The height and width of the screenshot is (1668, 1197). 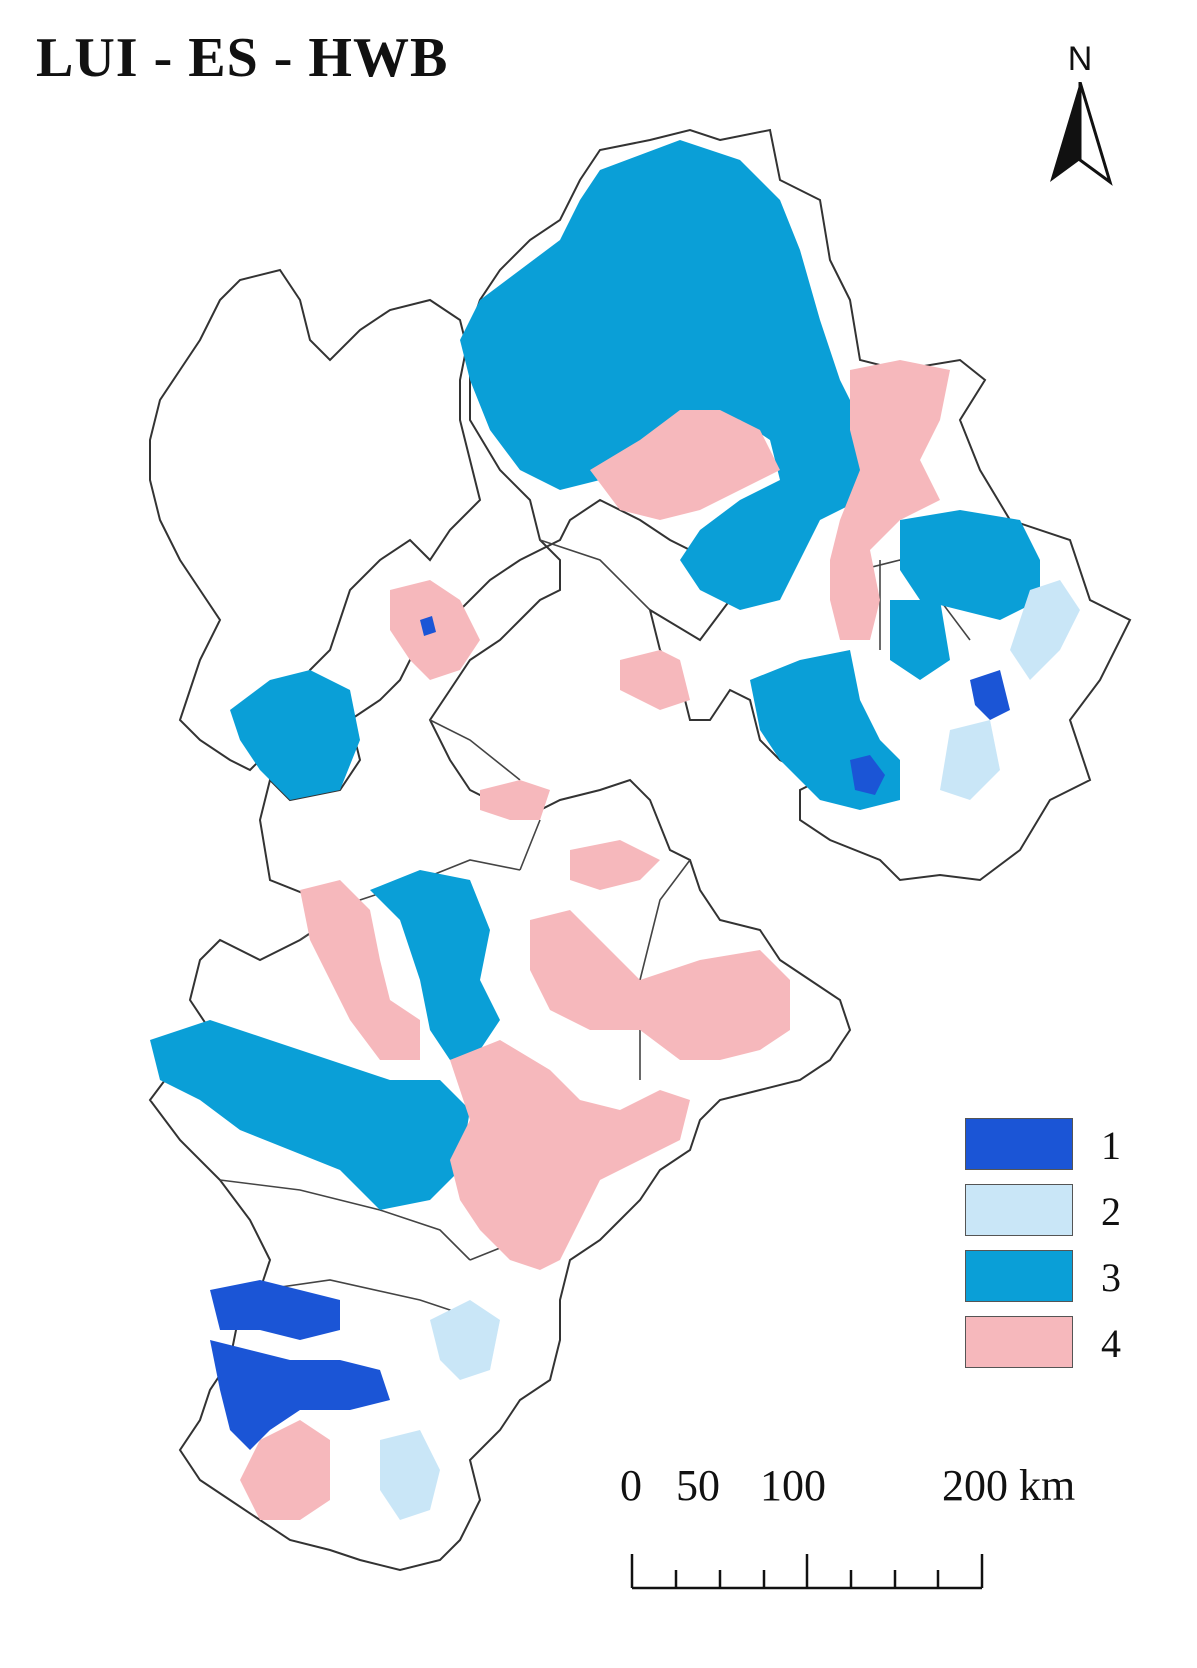 What do you see at coordinates (1009, 1485) in the screenshot?
I see `scale-label-200: 200 km` at bounding box center [1009, 1485].